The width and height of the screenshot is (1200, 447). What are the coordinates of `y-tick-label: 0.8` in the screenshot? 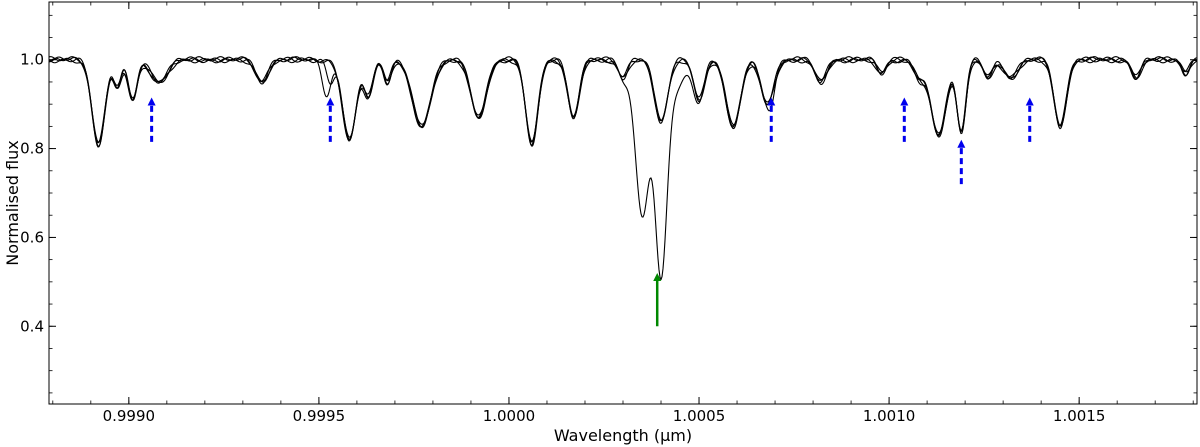 It's located at (32, 149).